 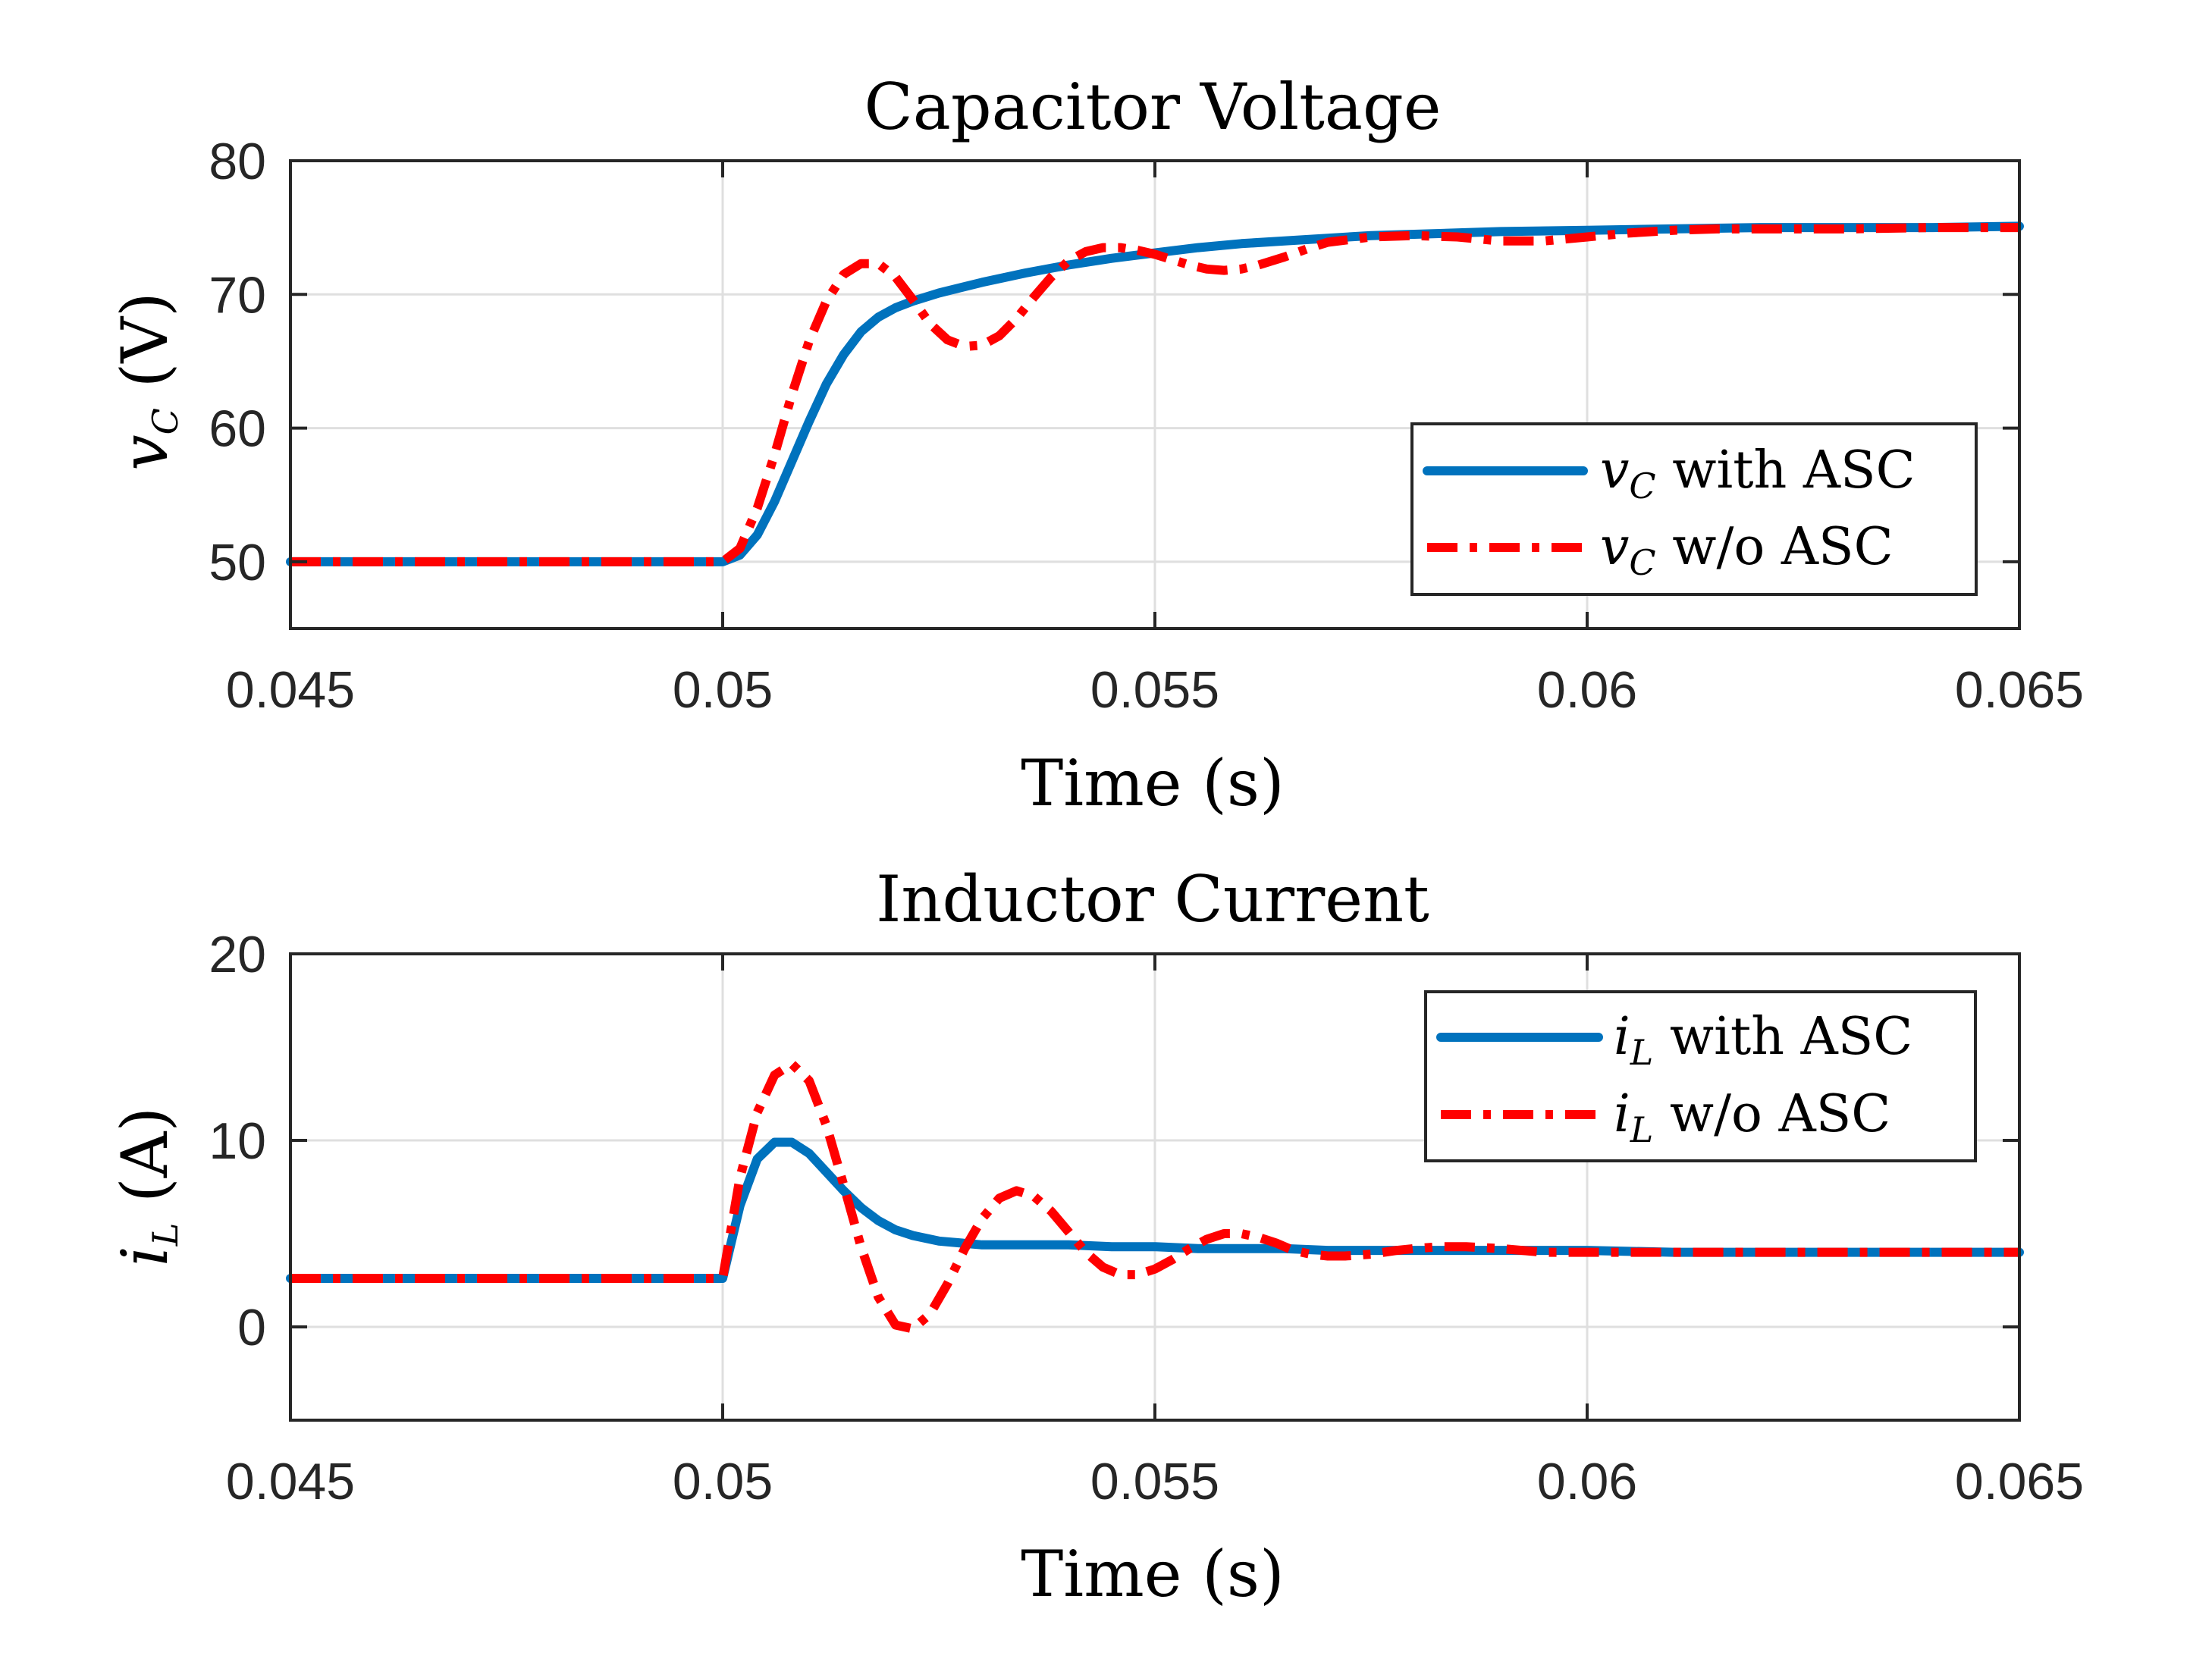 What do you see at coordinates (237, 362) in the screenshot?
I see `y-tick-labels: 50 60 70 80` at bounding box center [237, 362].